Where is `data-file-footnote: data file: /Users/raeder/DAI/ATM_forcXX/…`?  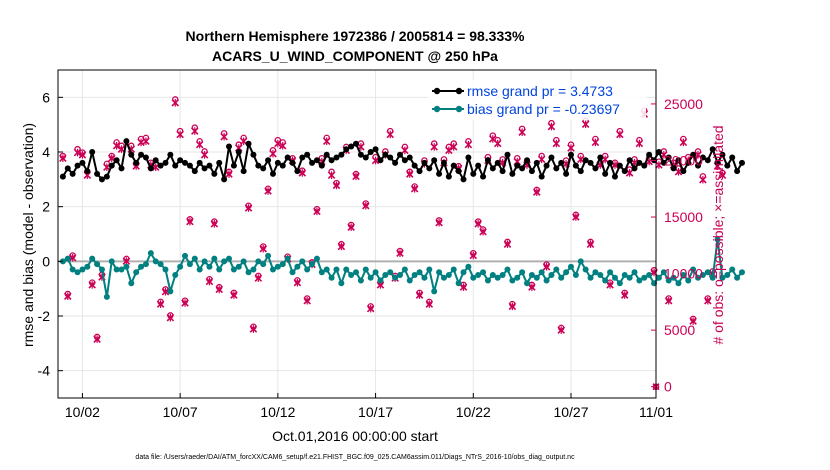
data-file-footnote: data file: /Users/raeder/DAI/ATM_forcXX/… is located at coordinates (355, 457).